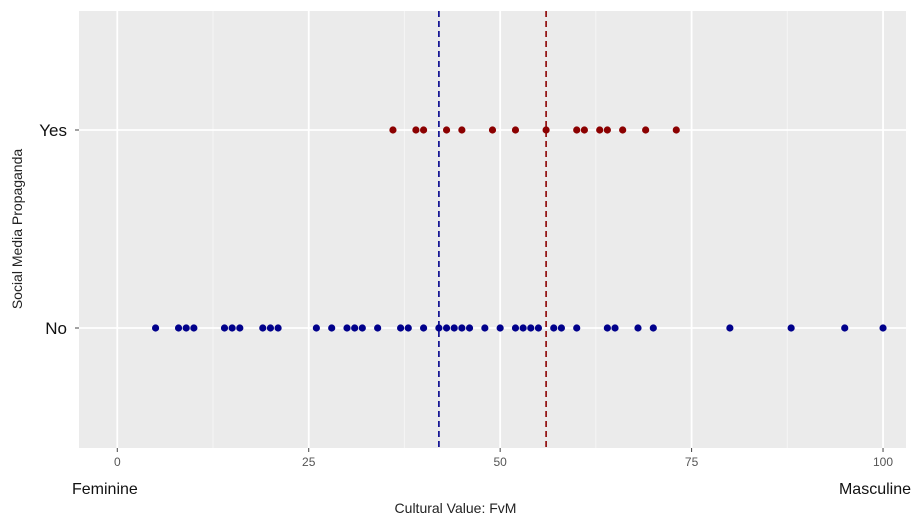  What do you see at coordinates (883, 462) in the screenshot?
I see `x-tick-label: 100` at bounding box center [883, 462].